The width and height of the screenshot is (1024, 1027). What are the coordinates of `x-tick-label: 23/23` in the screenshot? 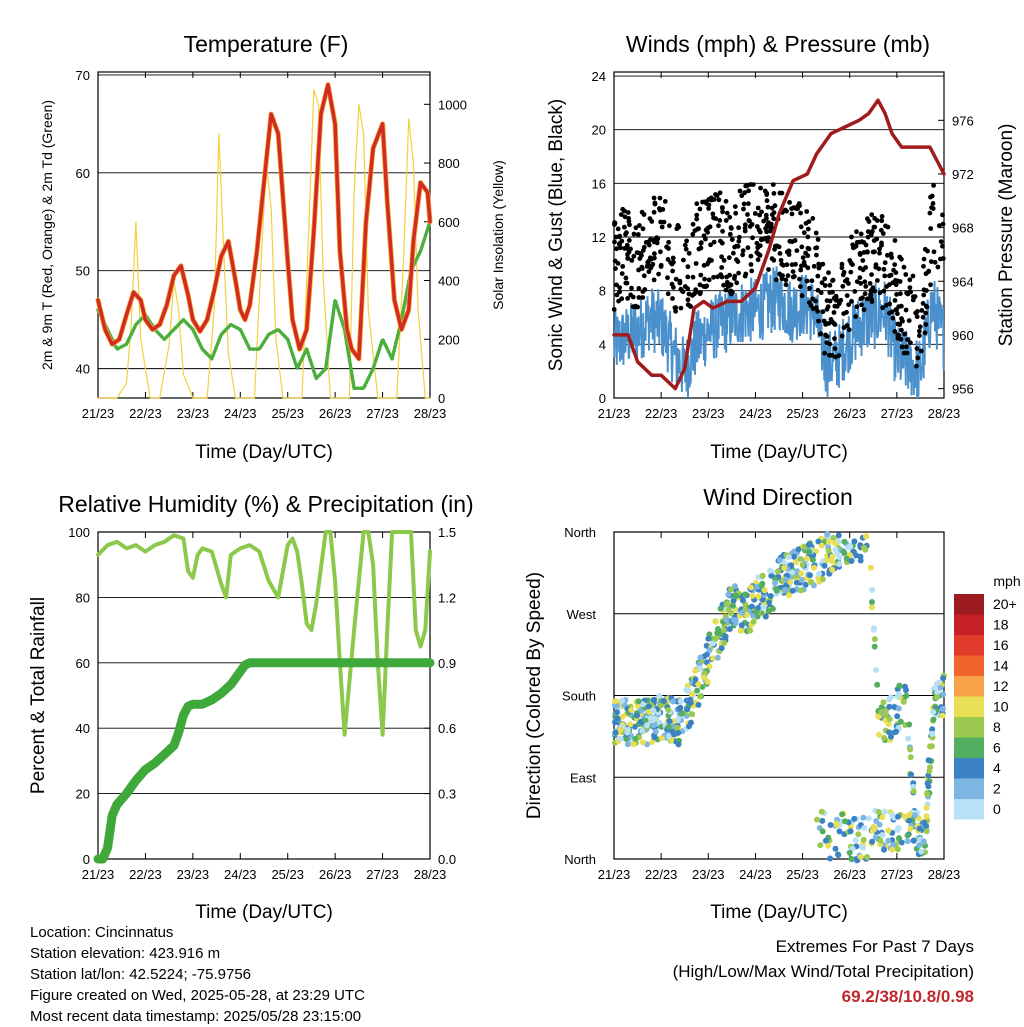 It's located at (193, 413).